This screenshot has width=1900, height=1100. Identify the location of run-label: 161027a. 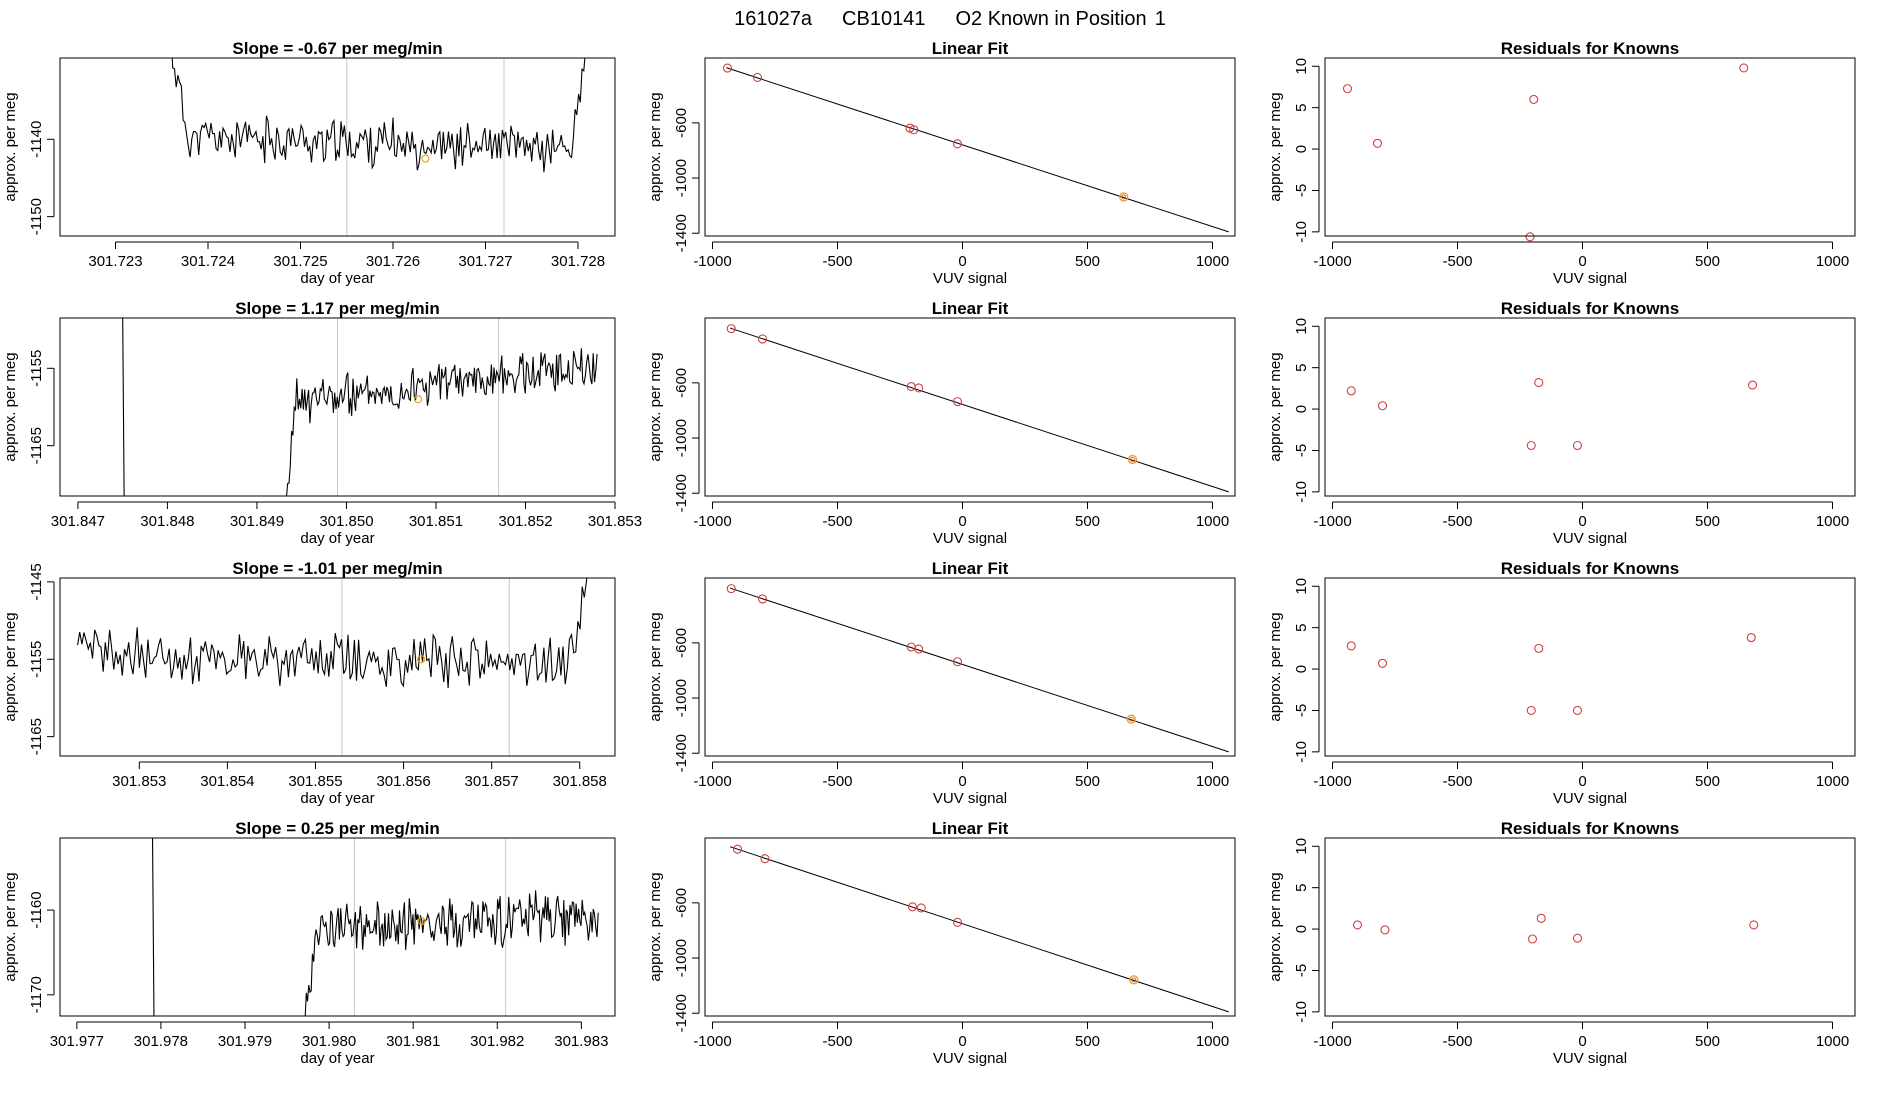
(773, 19).